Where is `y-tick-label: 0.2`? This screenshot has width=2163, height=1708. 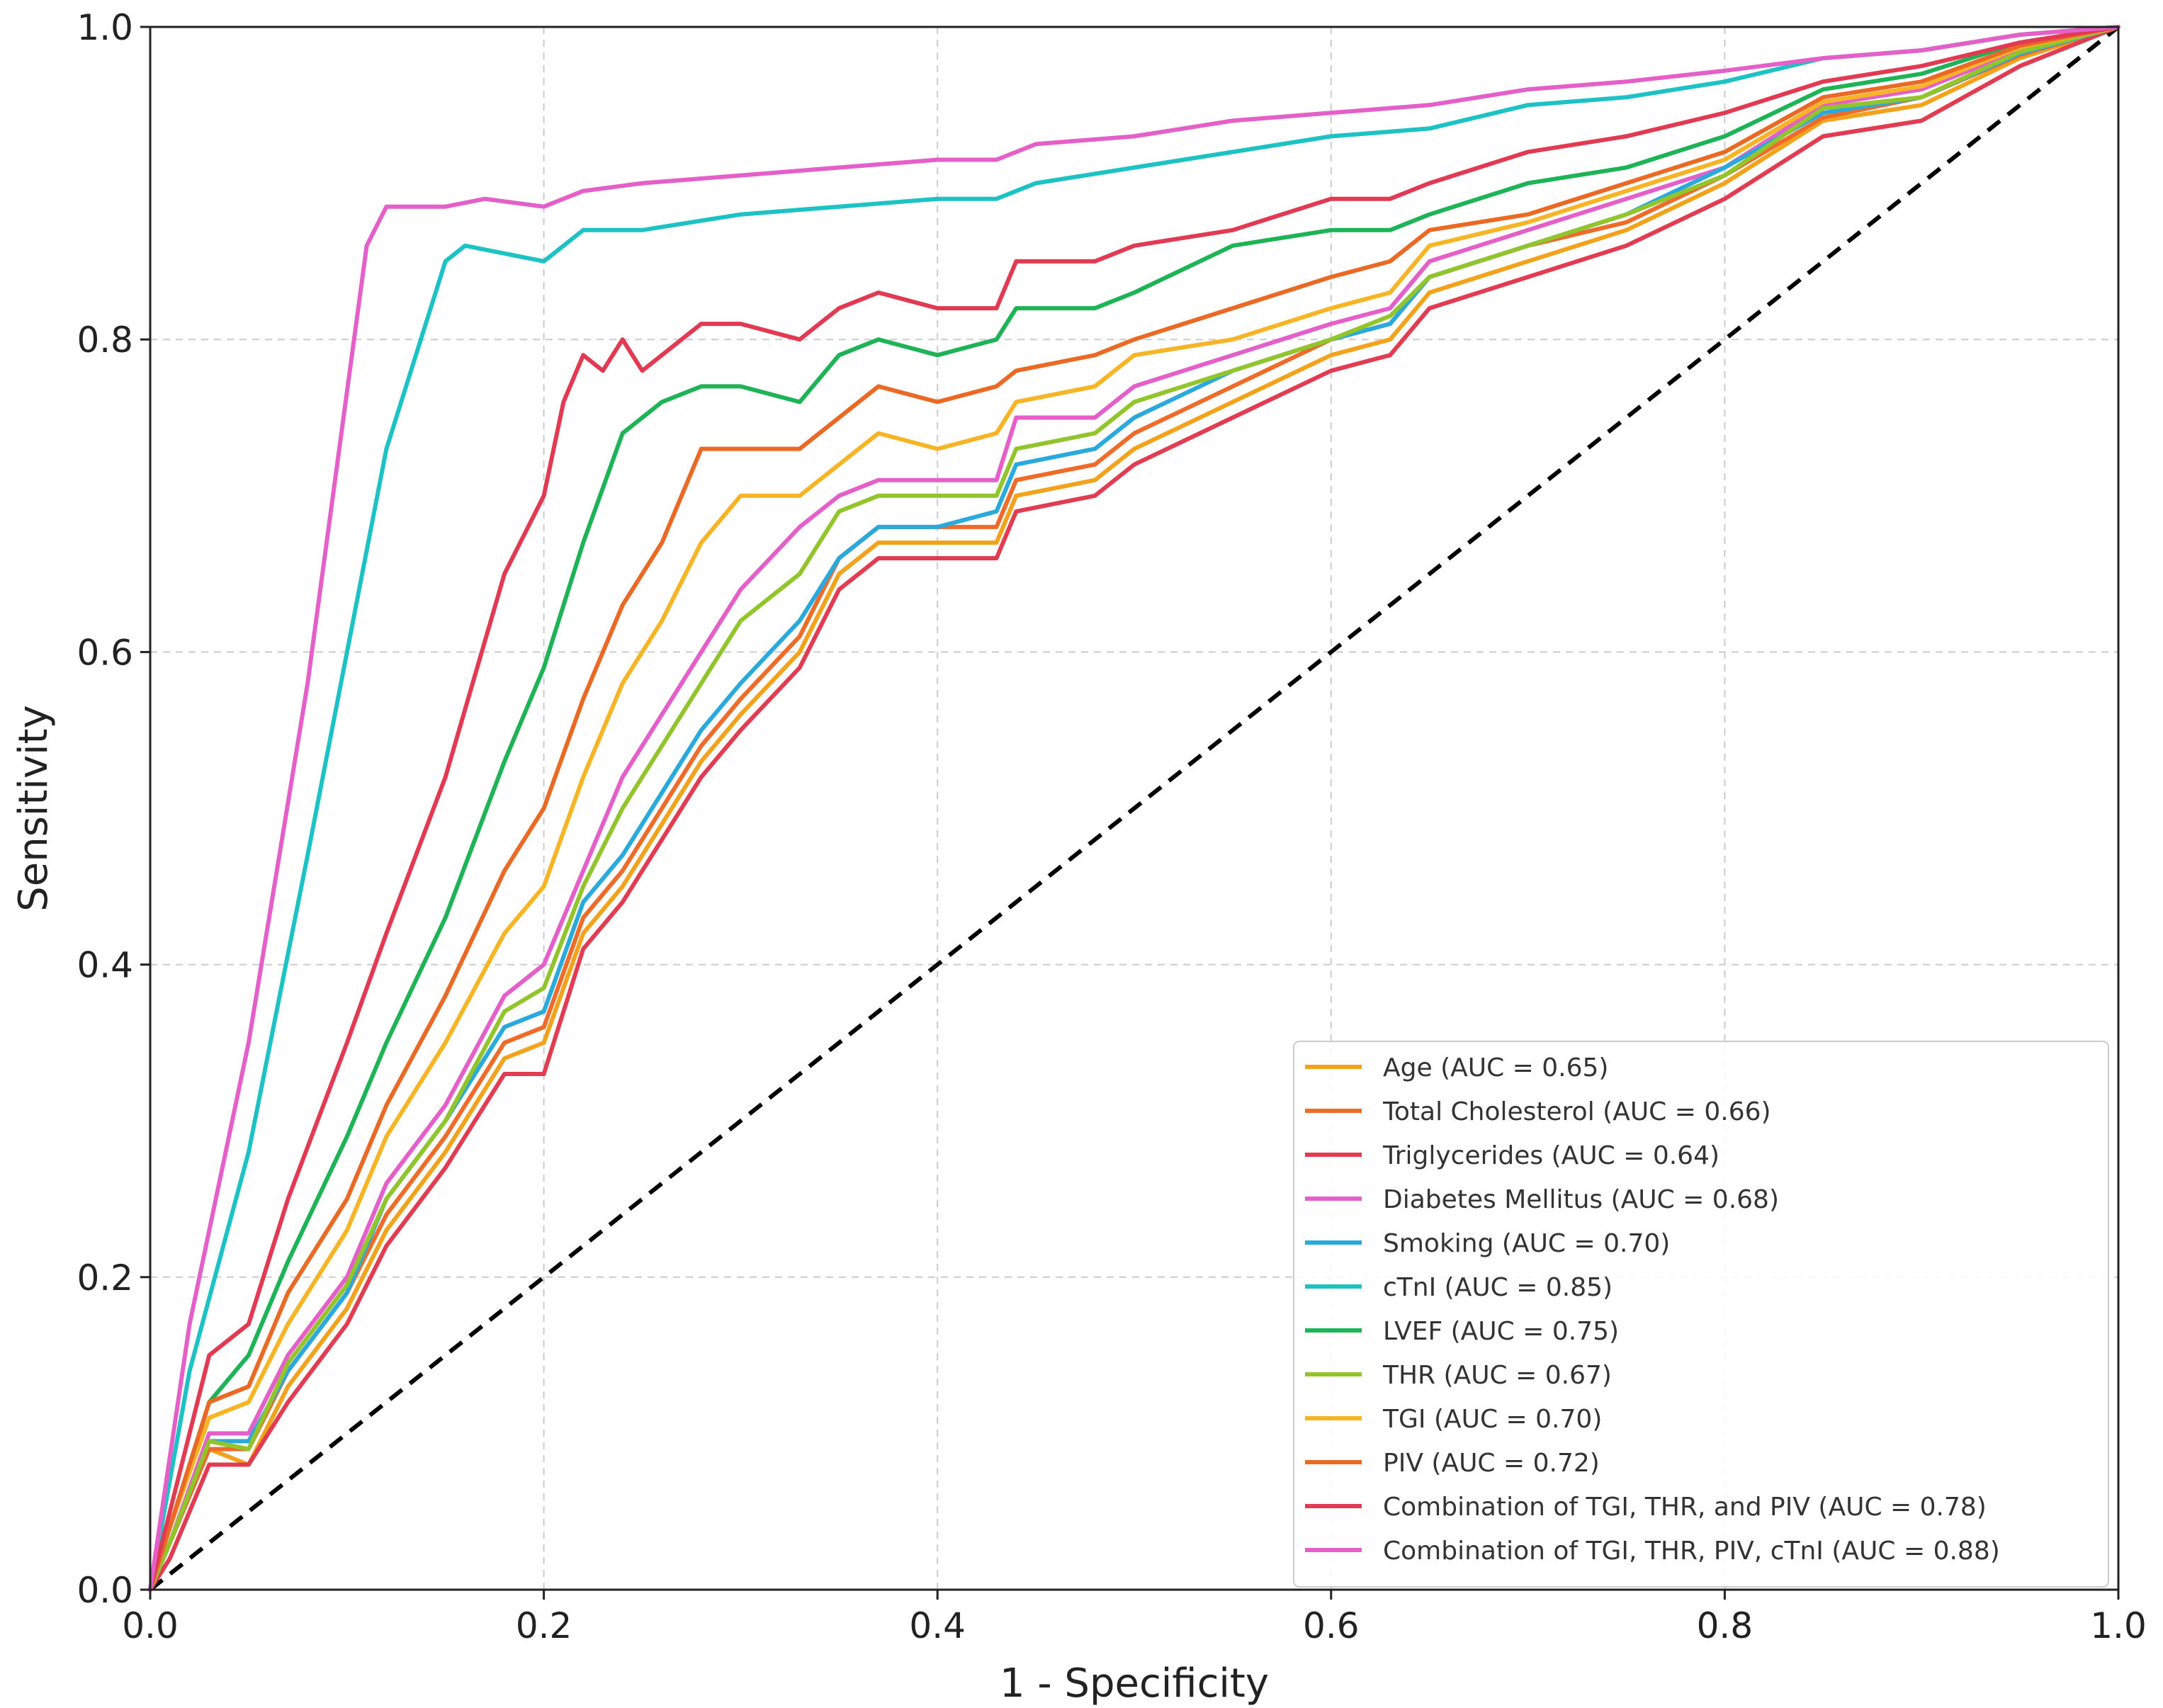 y-tick-label: 0.2 is located at coordinates (105, 1278).